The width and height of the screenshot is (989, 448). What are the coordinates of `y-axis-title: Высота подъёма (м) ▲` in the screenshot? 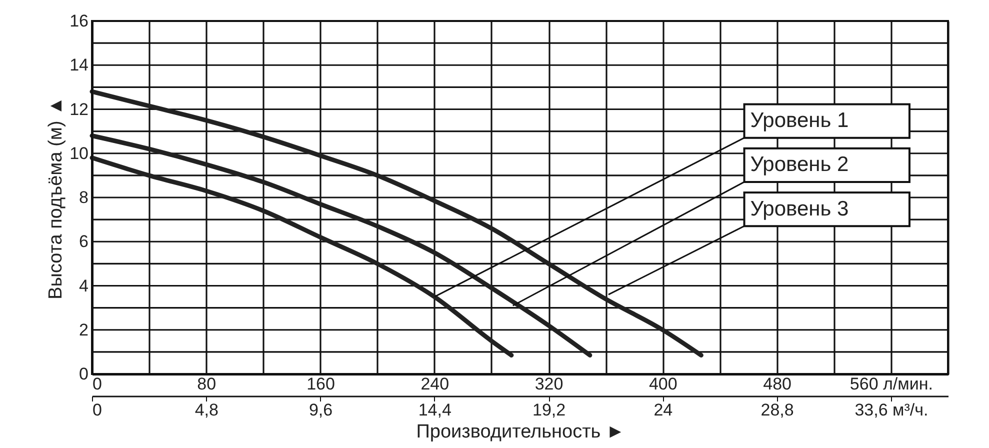 It's located at (56, 198).